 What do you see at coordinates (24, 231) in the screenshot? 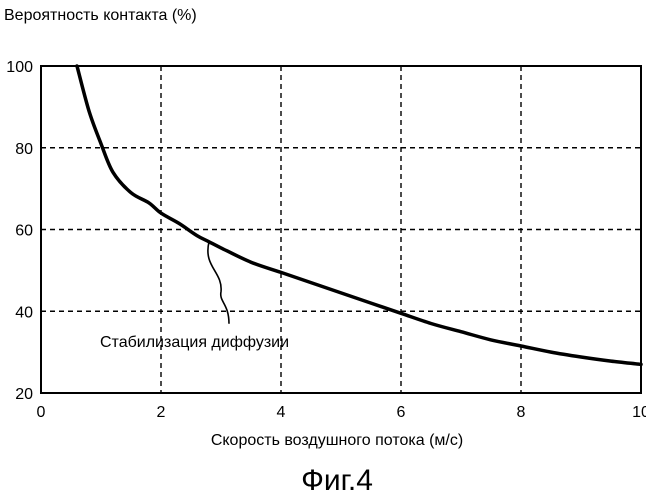
I see `y-tick-label: 60` at bounding box center [24, 231].